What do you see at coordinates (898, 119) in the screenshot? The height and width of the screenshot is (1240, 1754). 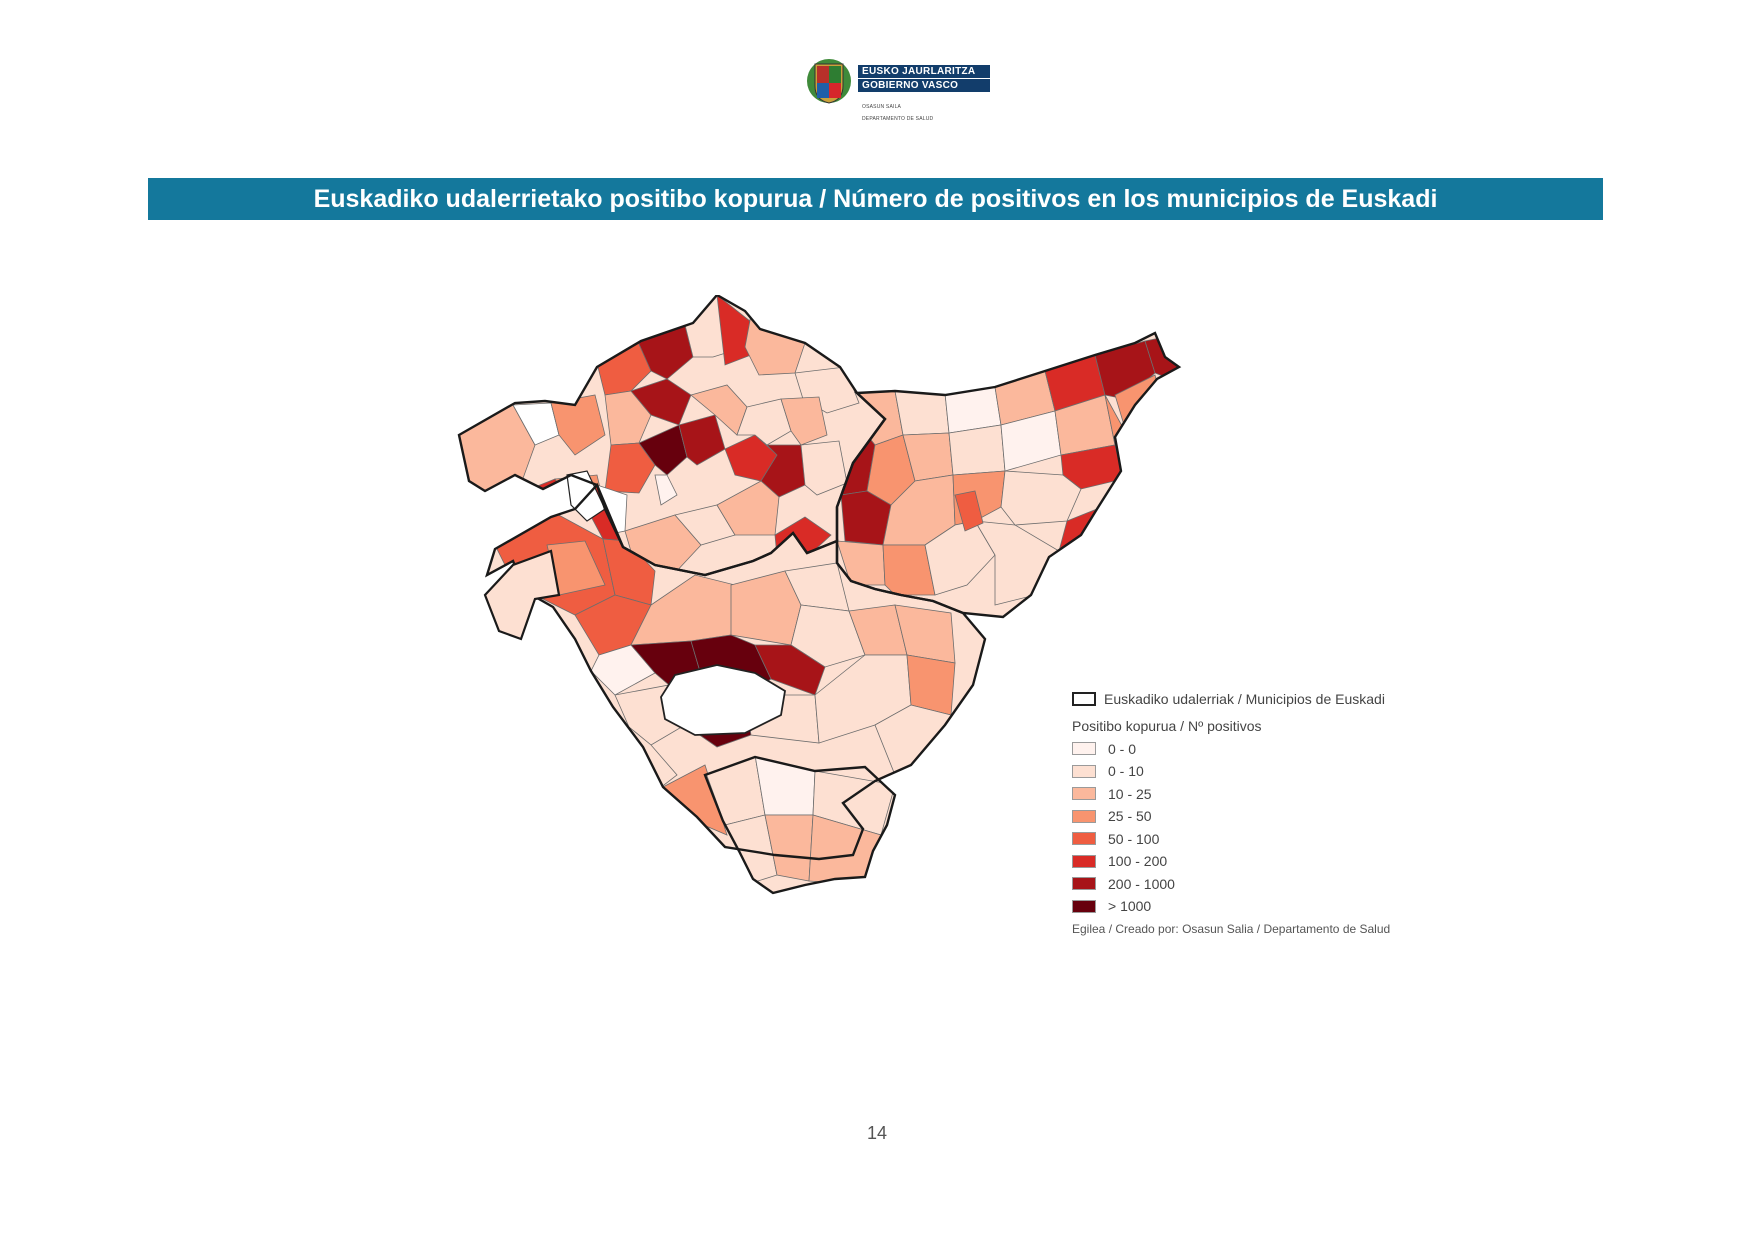 I see `logo-dept-spanish: DEPARTAMENTO DE SALUD` at bounding box center [898, 119].